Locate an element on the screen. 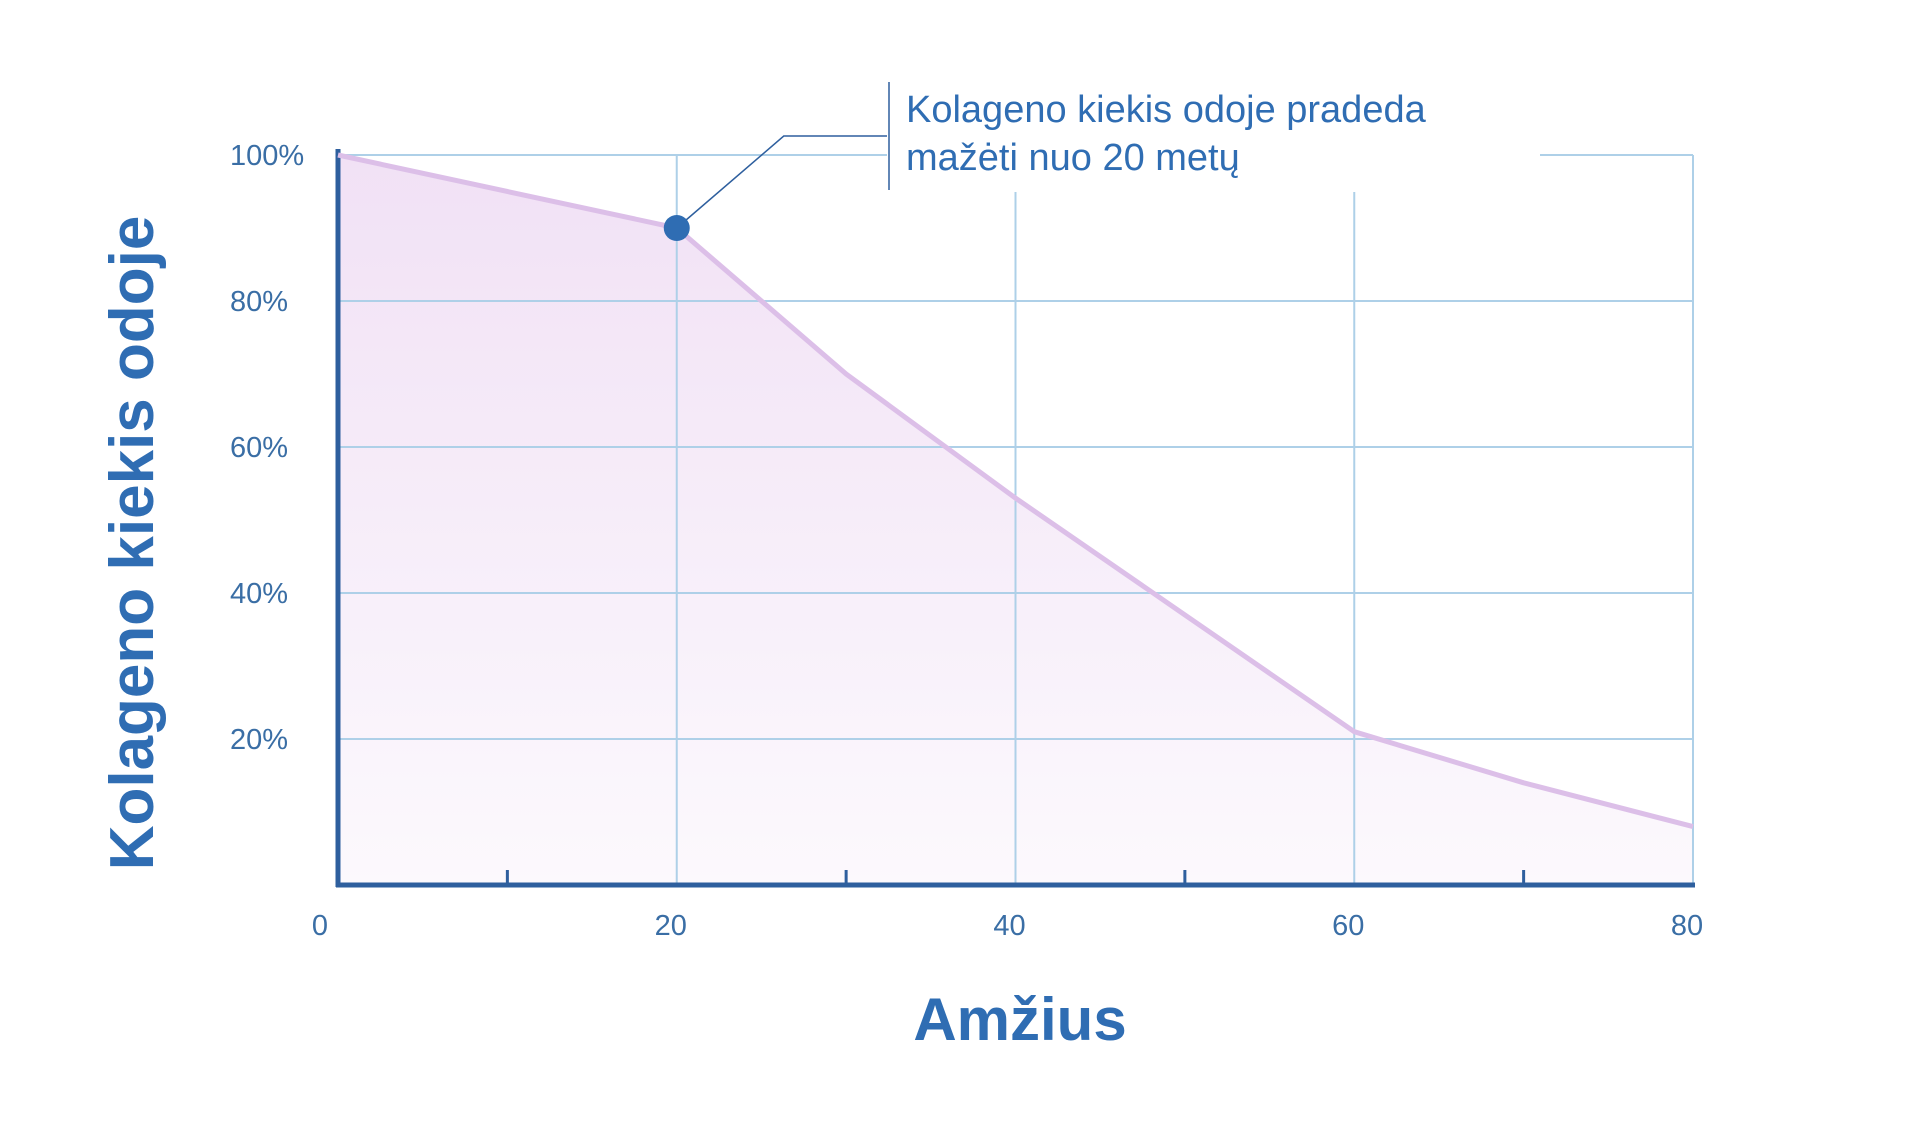 This screenshot has height=1128, width=1926. x-tick-label: 0 is located at coordinates (320, 926).